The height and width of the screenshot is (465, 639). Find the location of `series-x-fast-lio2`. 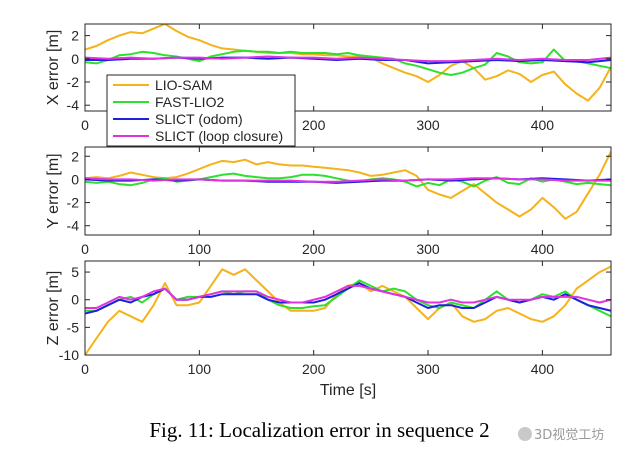

series-x-fast-lio2 is located at coordinates (348, 62).